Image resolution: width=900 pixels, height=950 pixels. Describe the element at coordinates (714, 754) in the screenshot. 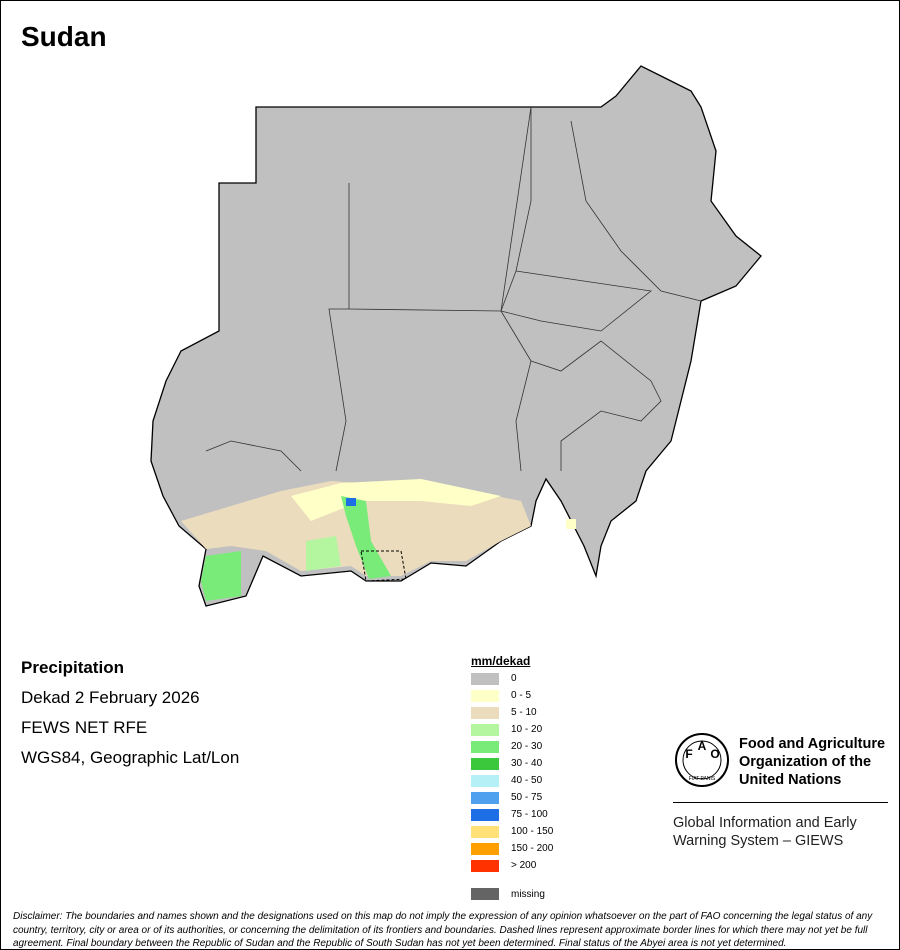

I see `logo-letter: O` at that location.